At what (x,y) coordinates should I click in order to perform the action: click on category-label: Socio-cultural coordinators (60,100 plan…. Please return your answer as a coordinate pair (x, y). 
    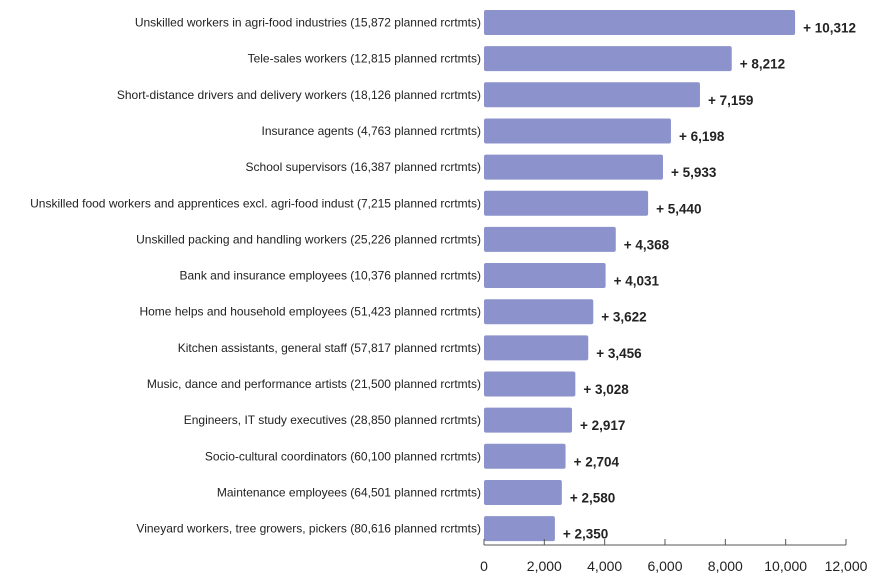
    Looking at the image, I should click on (343, 456).